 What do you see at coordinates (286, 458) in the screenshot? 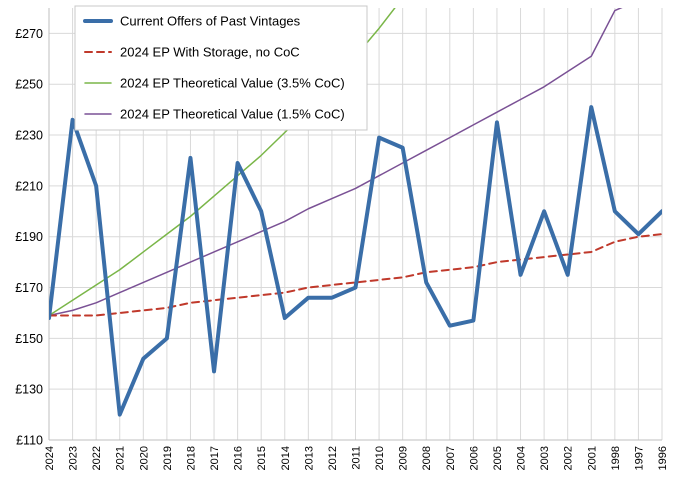
I see `x-tick-label: 2014` at bounding box center [286, 458].